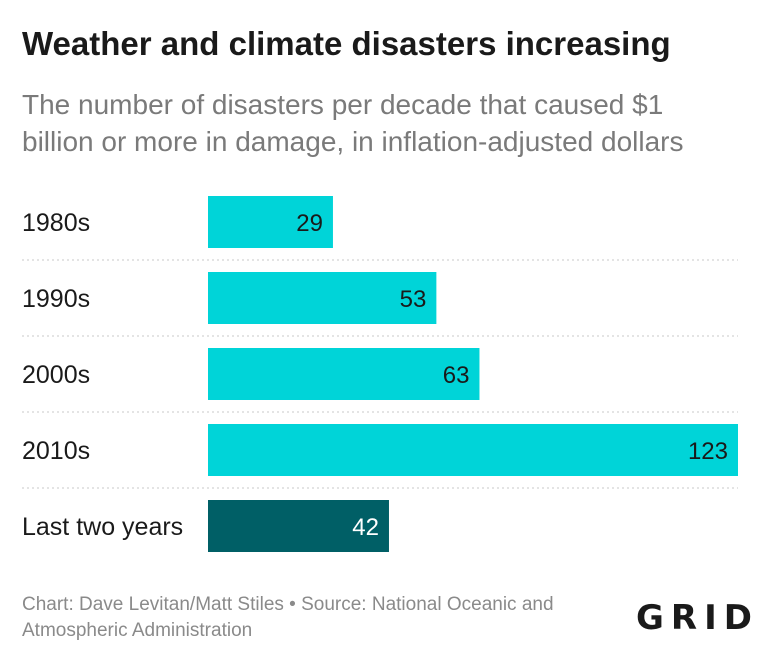  What do you see at coordinates (56, 375) in the screenshot?
I see `category-label: 2000s` at bounding box center [56, 375].